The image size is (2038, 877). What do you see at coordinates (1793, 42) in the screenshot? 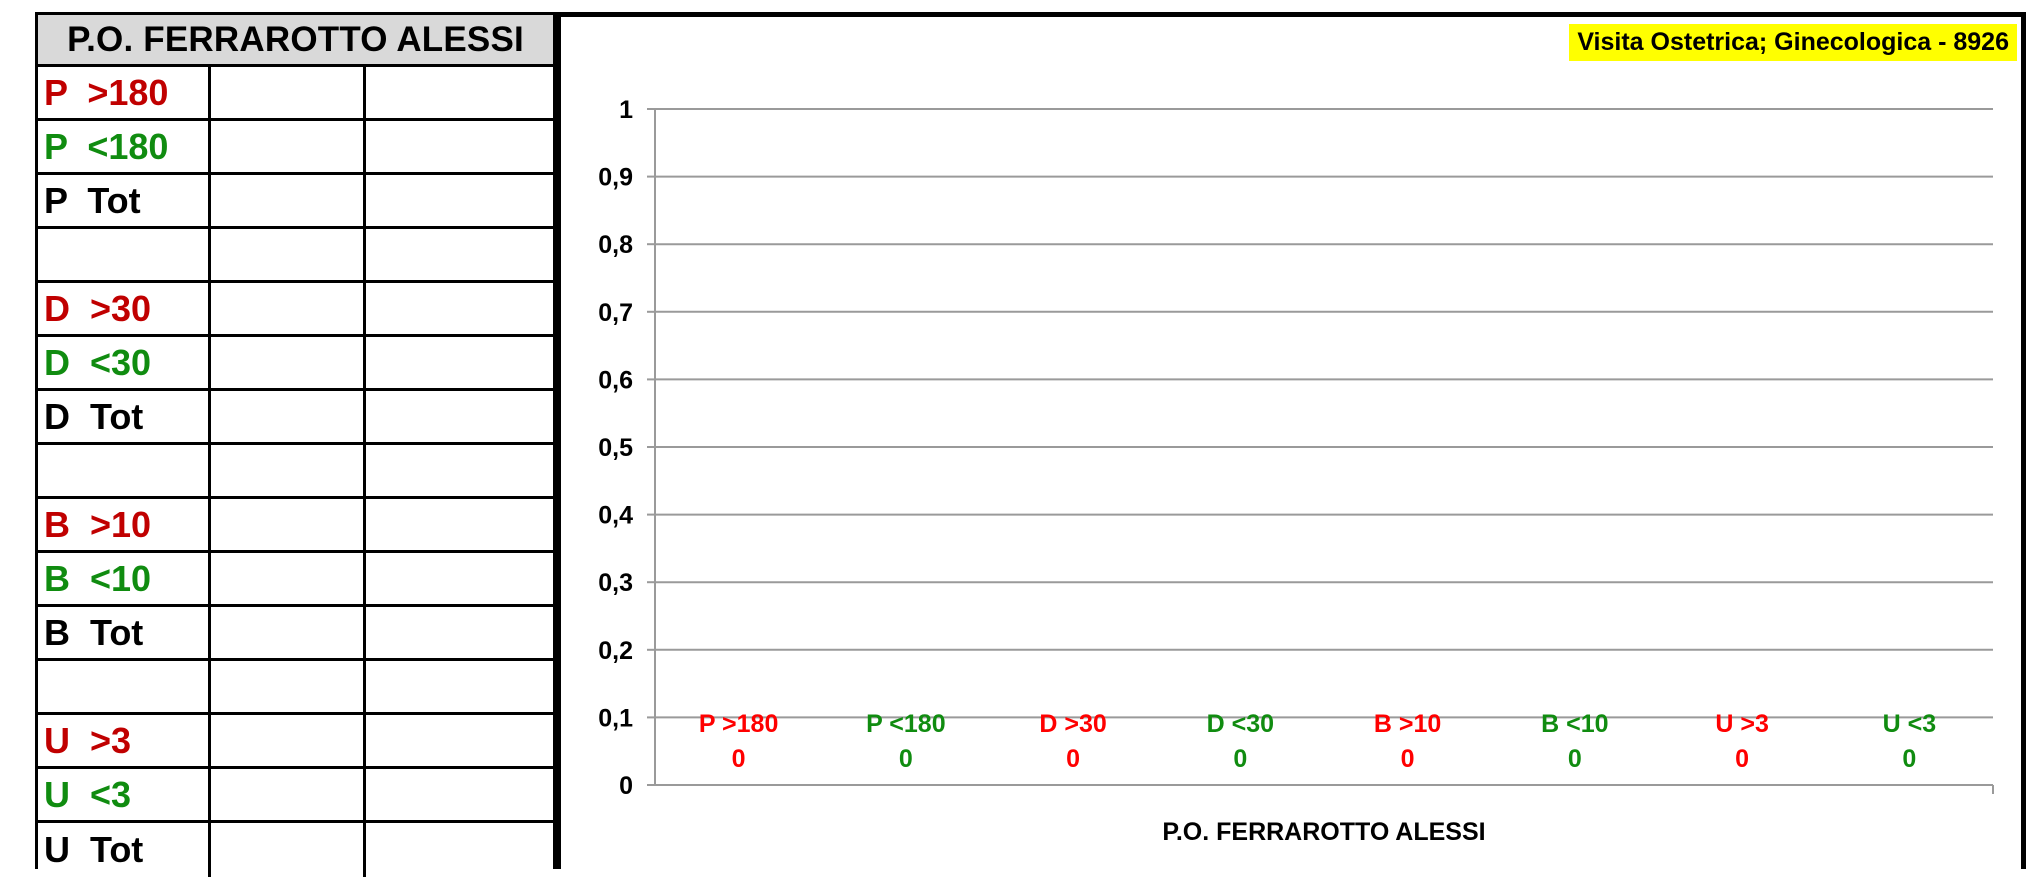
I see `chart-legend: Visita Ostetrica; Ginecologica - 8926` at bounding box center [1793, 42].